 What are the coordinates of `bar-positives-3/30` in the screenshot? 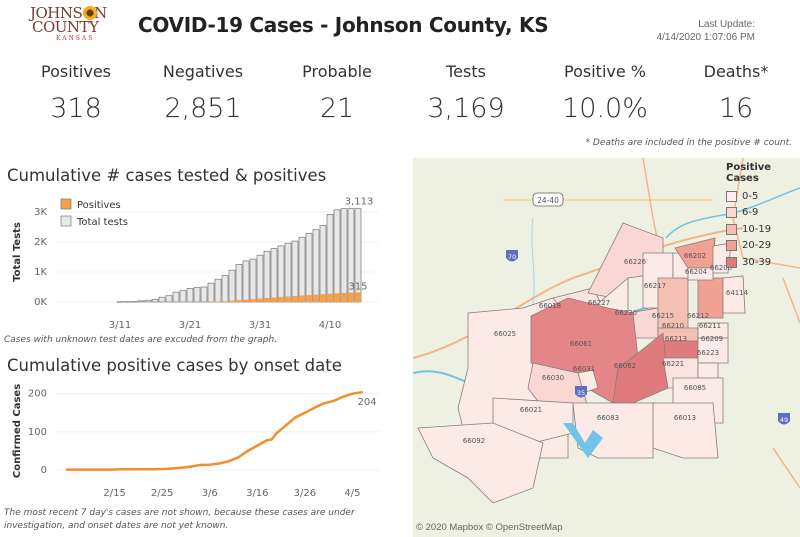 It's located at (253, 300).